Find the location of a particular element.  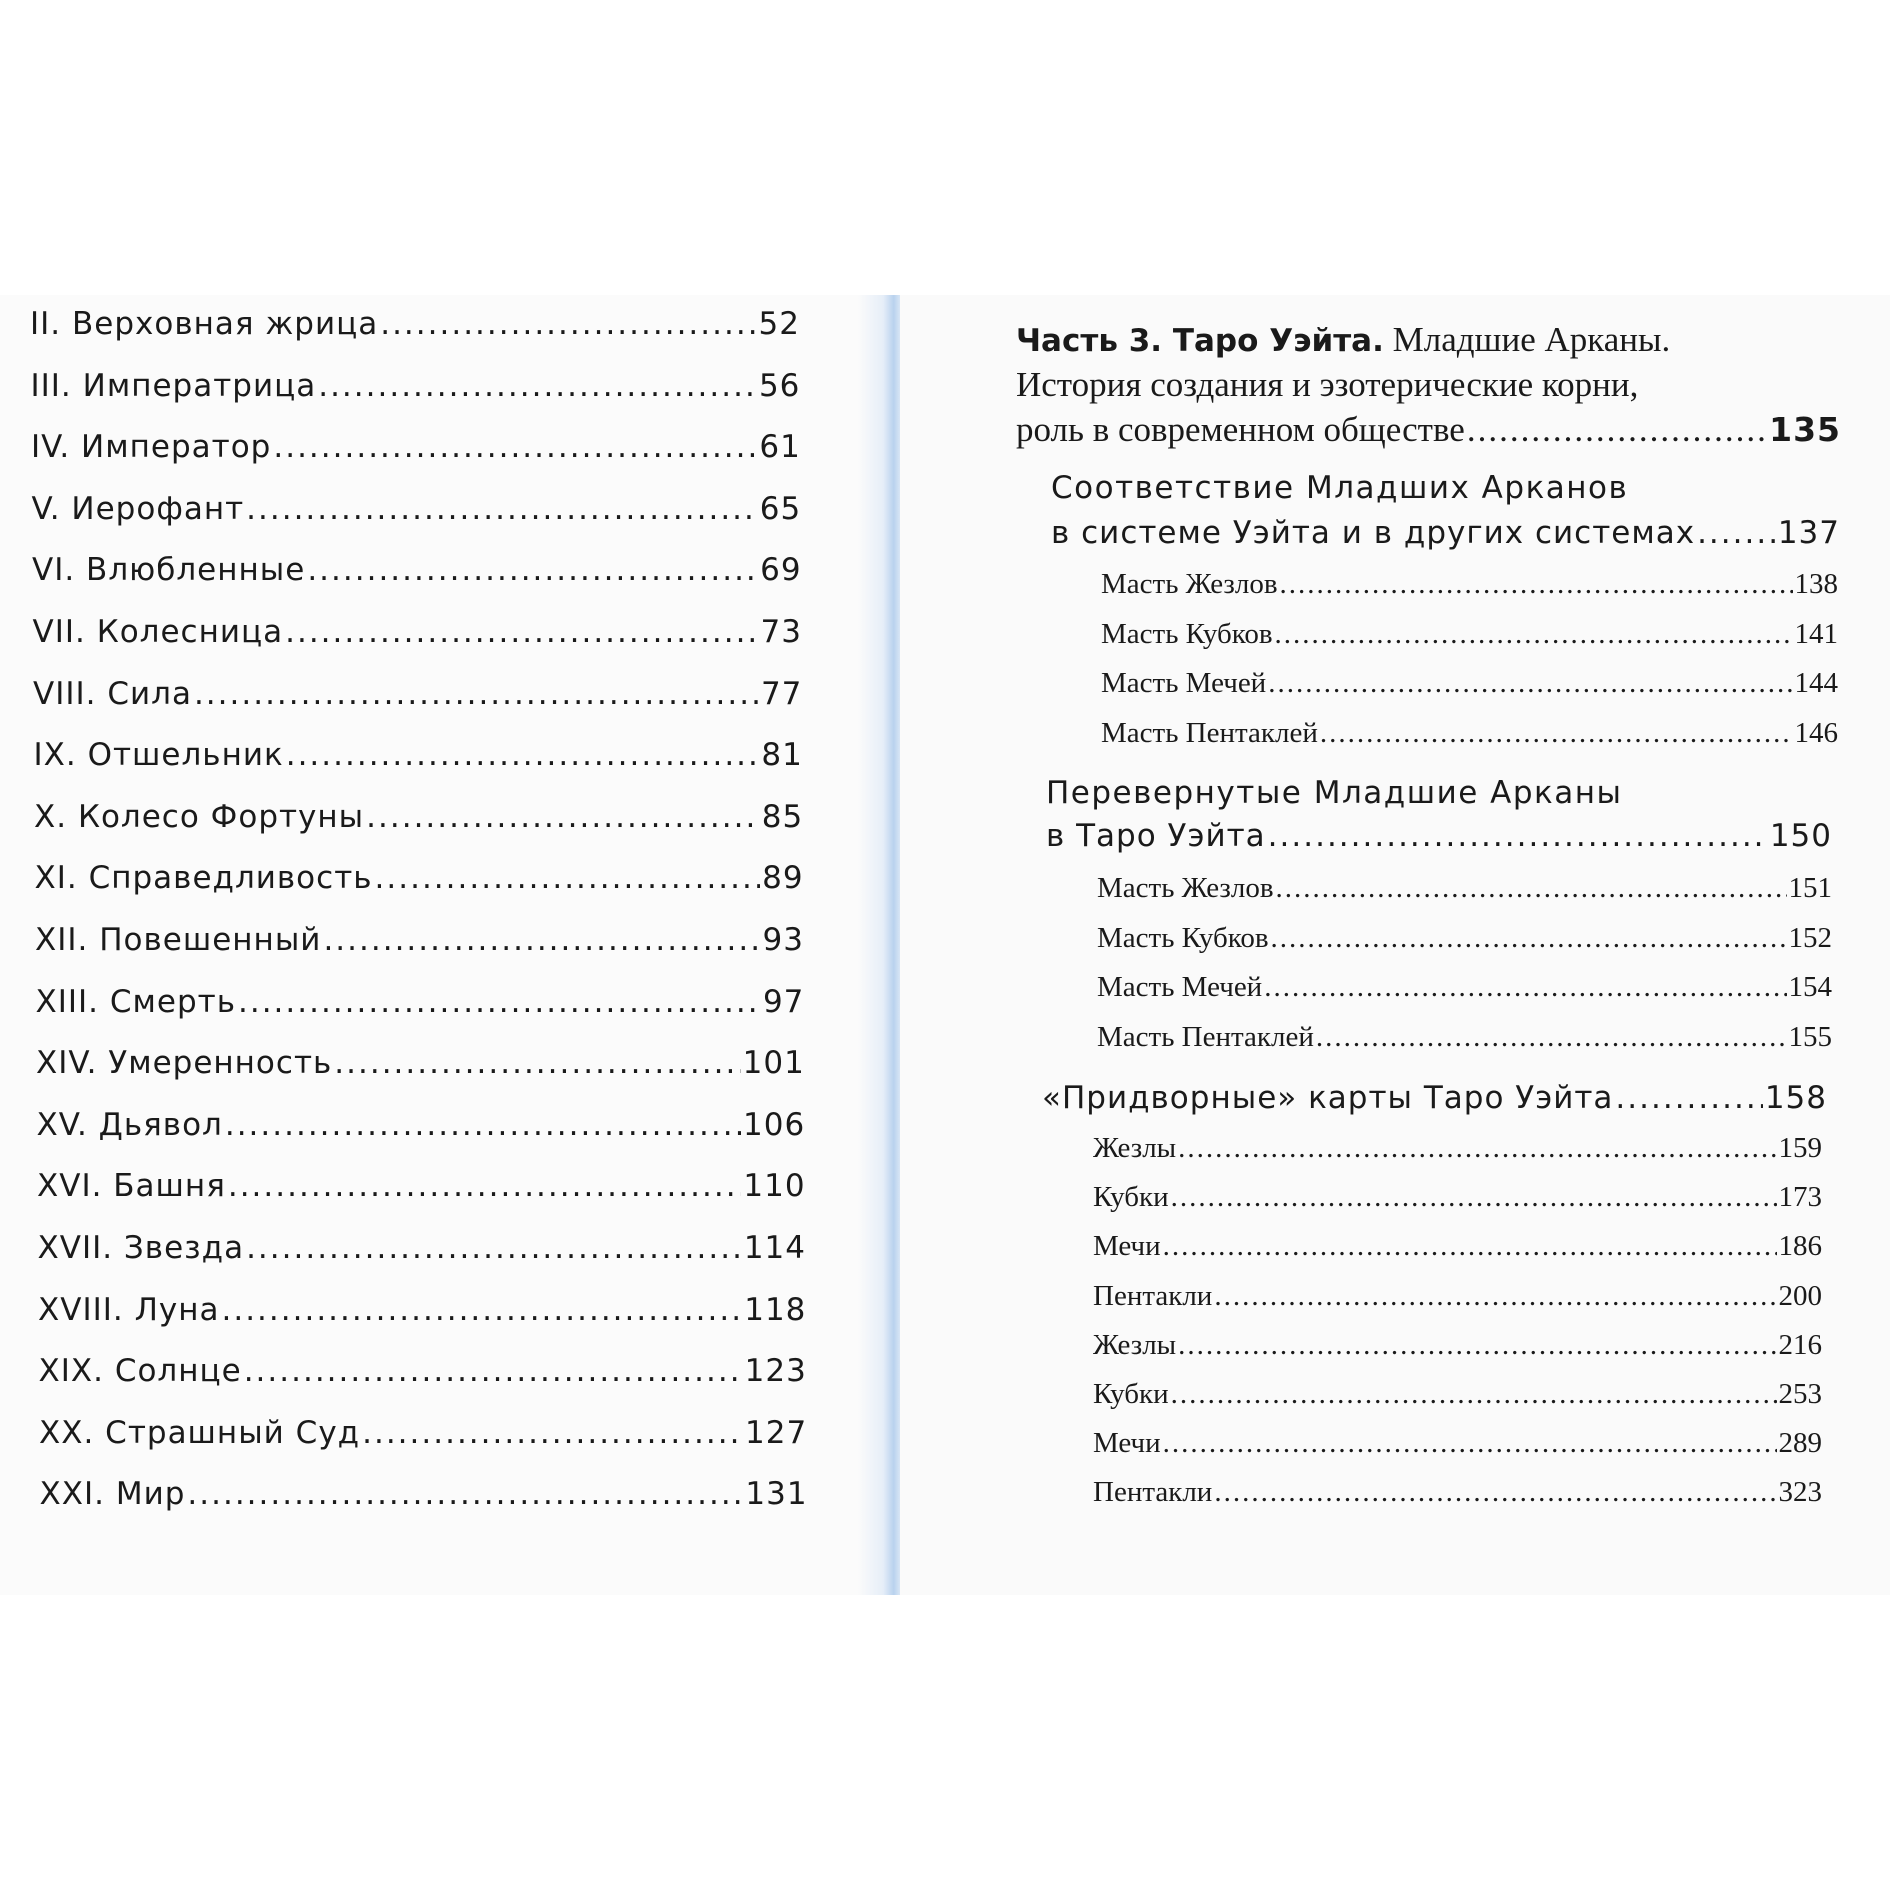

toc-subentry: Масть Жезлов 138 is located at coordinates (1469, 584).